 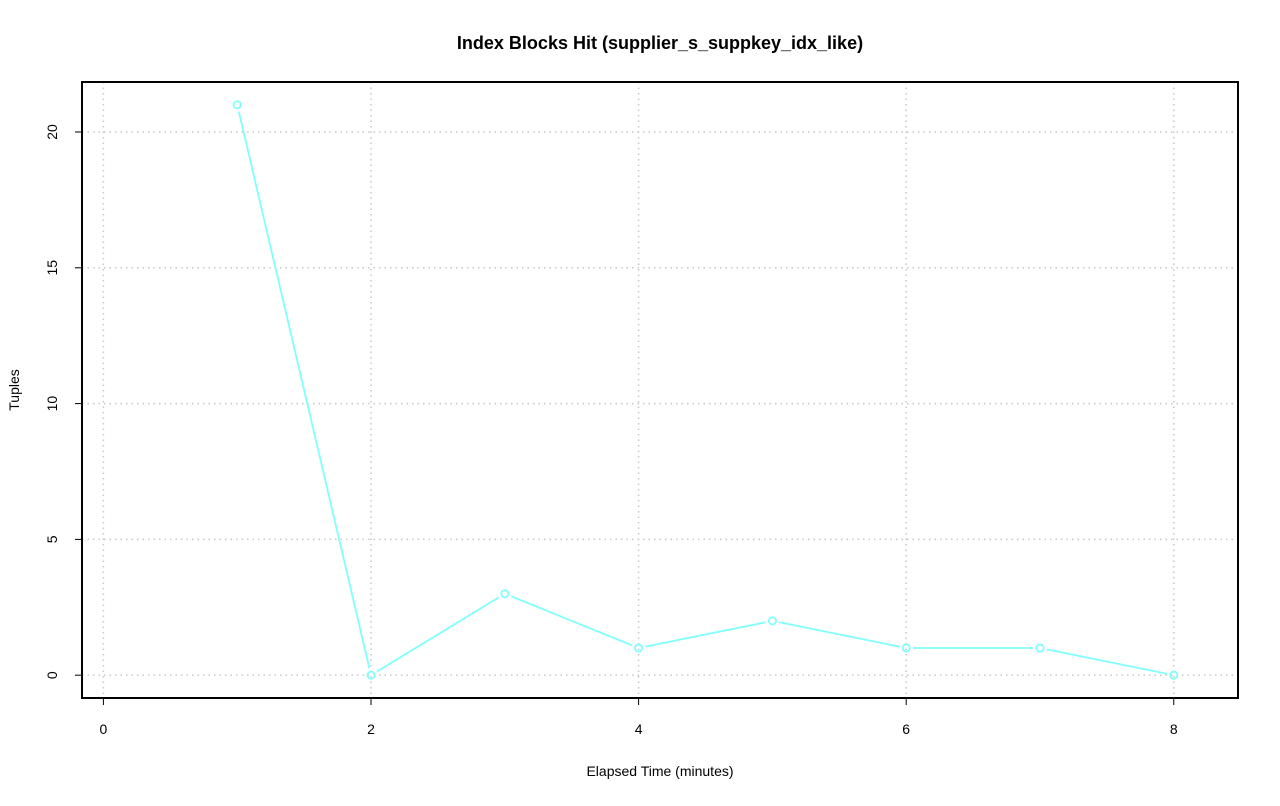 I want to click on x-tick-label: 0, so click(x=104, y=729).